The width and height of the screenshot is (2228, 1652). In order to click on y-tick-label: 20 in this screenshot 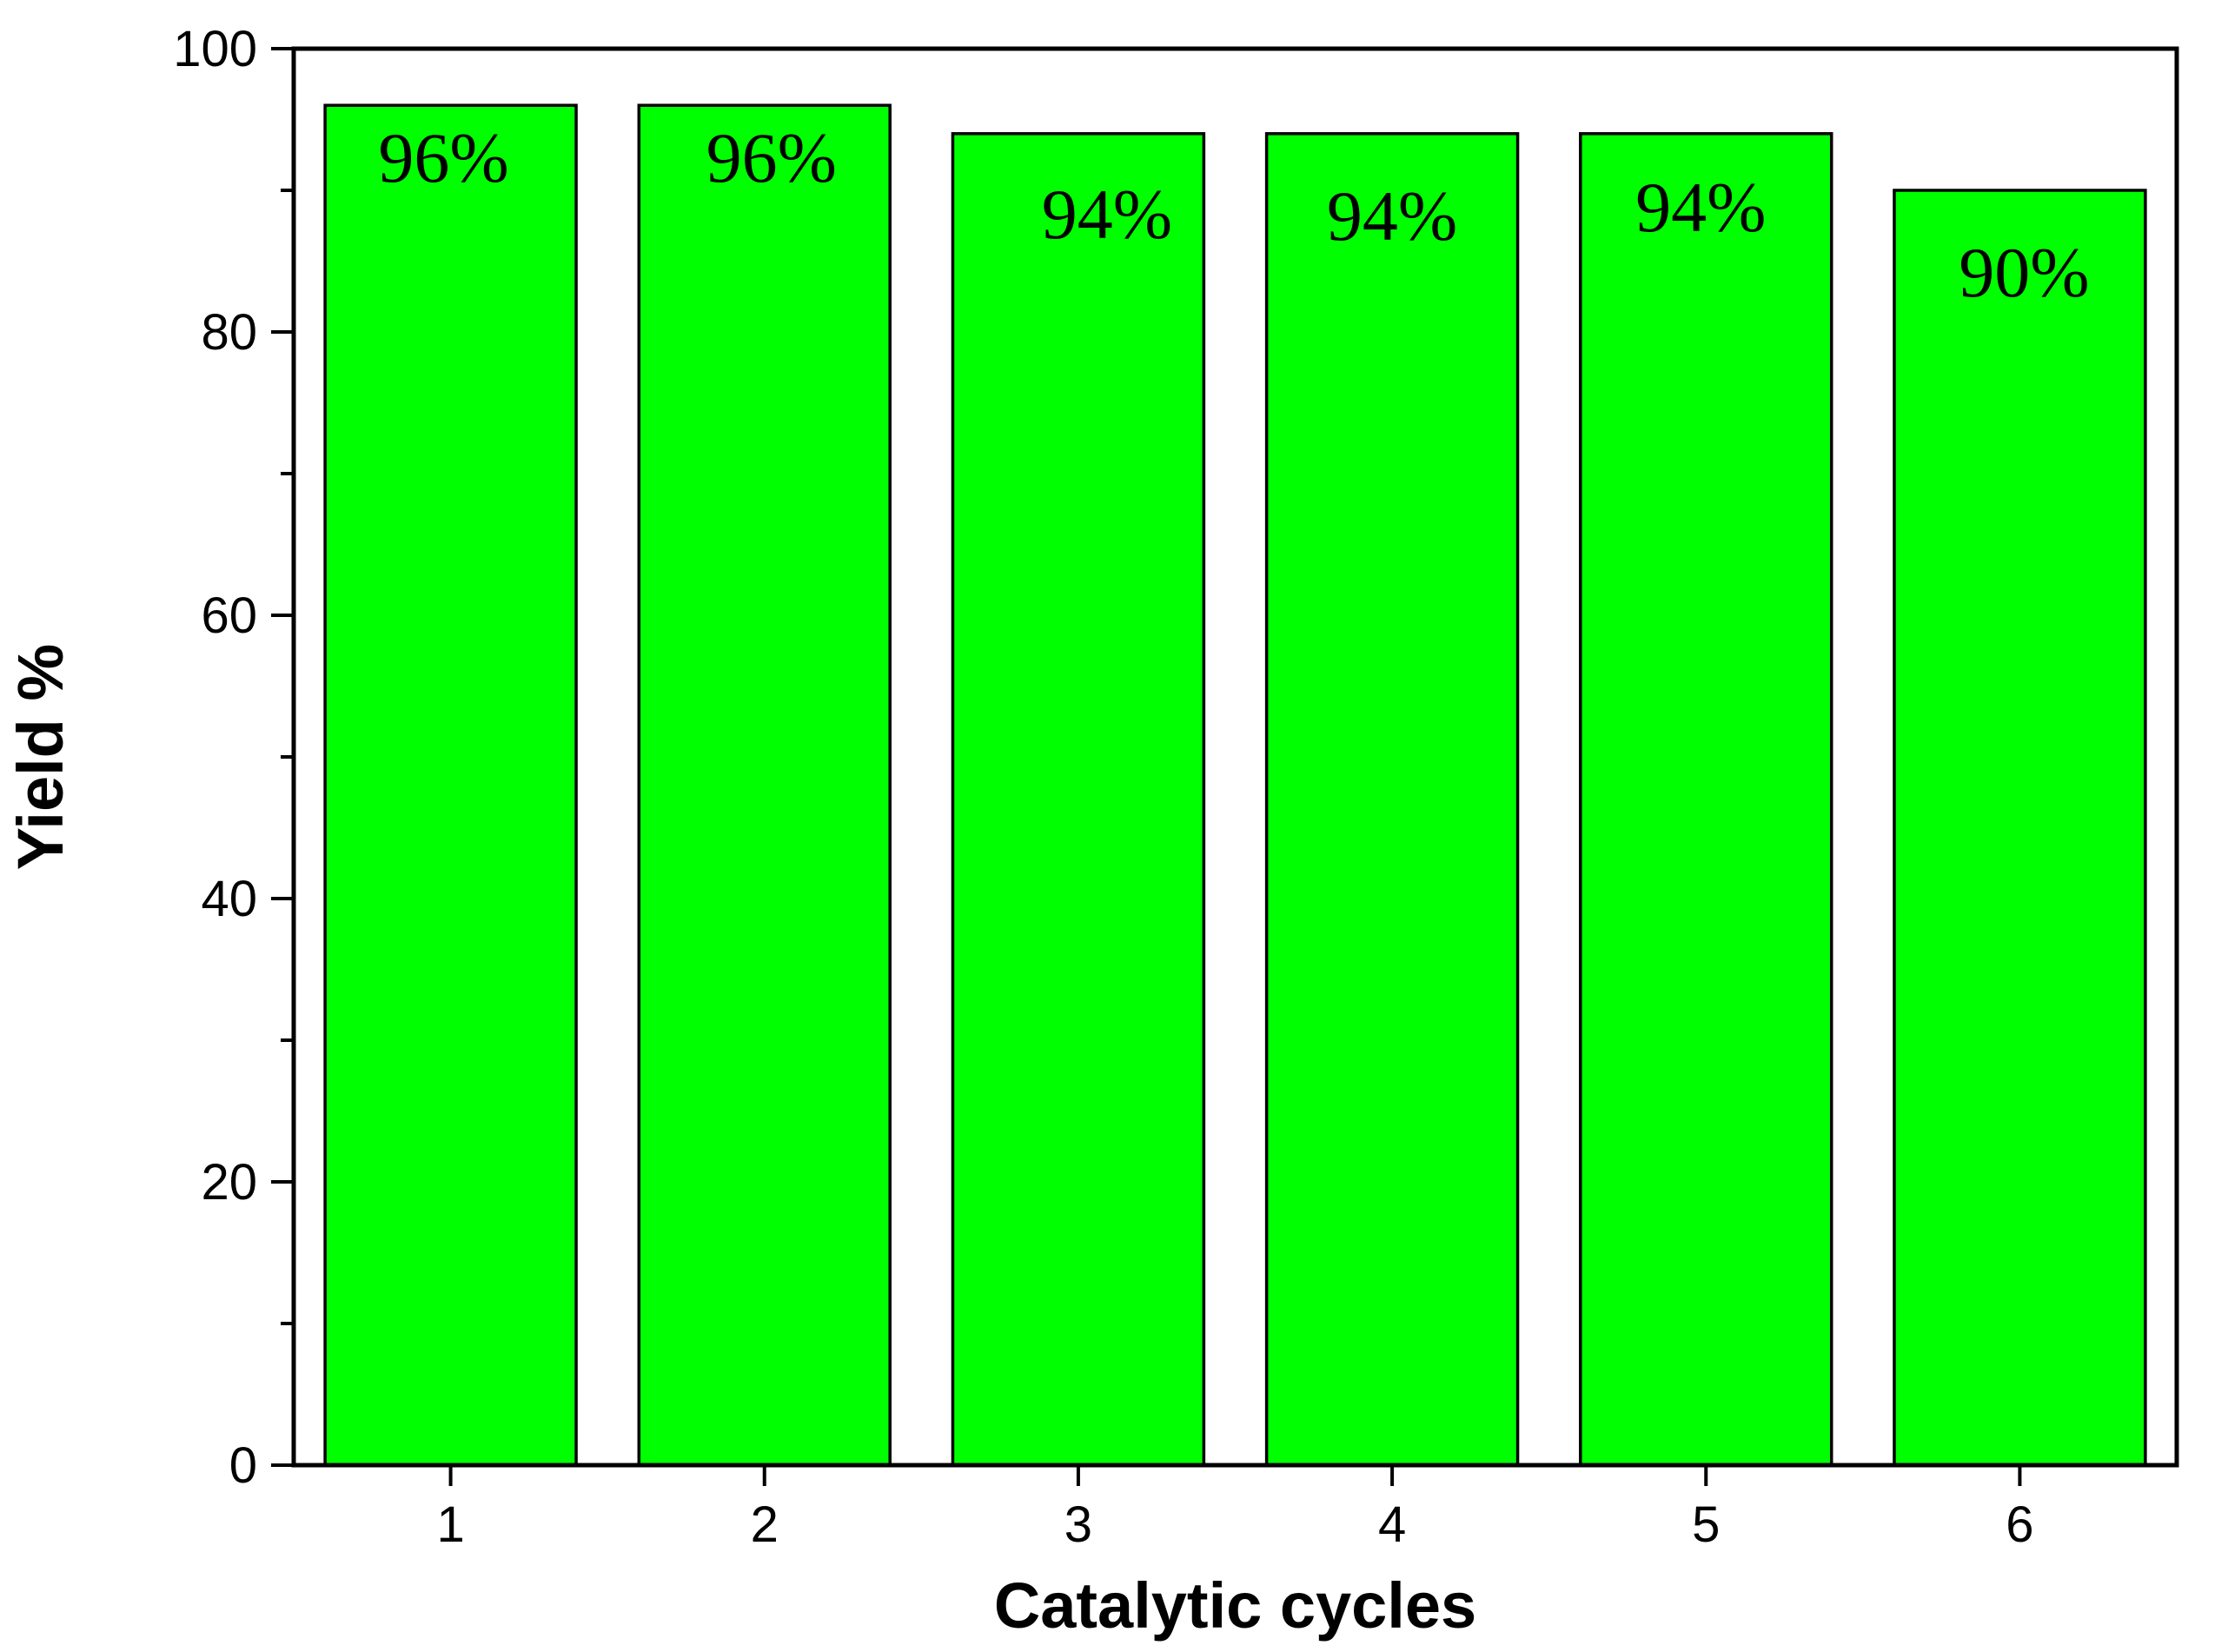, I will do `click(229, 1182)`.